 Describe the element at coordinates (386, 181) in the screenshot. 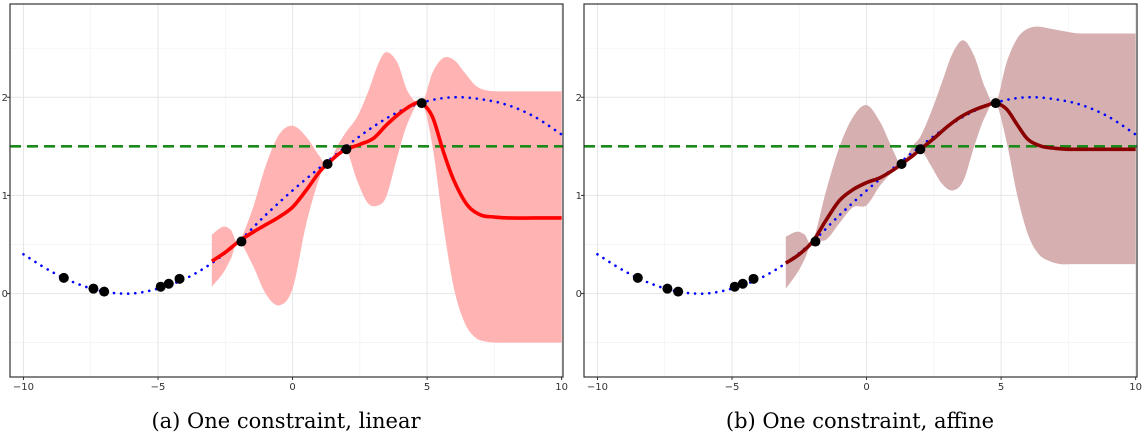

I see `posterior-mean-curve-a` at that location.